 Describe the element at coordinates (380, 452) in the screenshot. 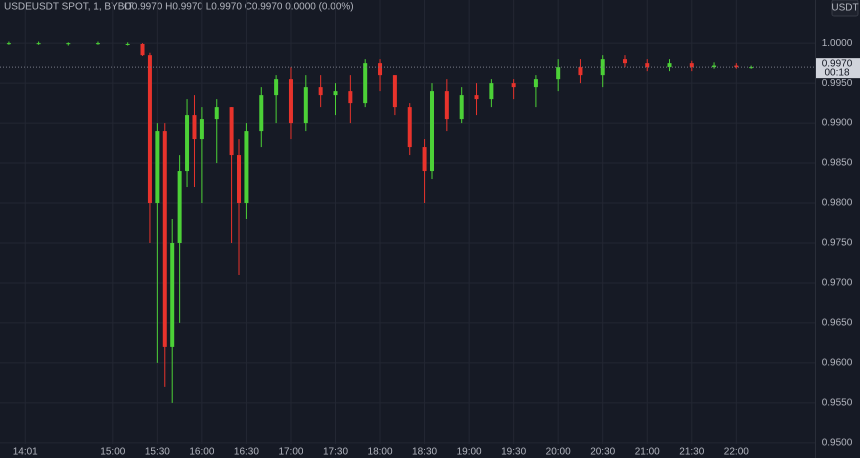

I see `x-tick-label: 18:00` at that location.